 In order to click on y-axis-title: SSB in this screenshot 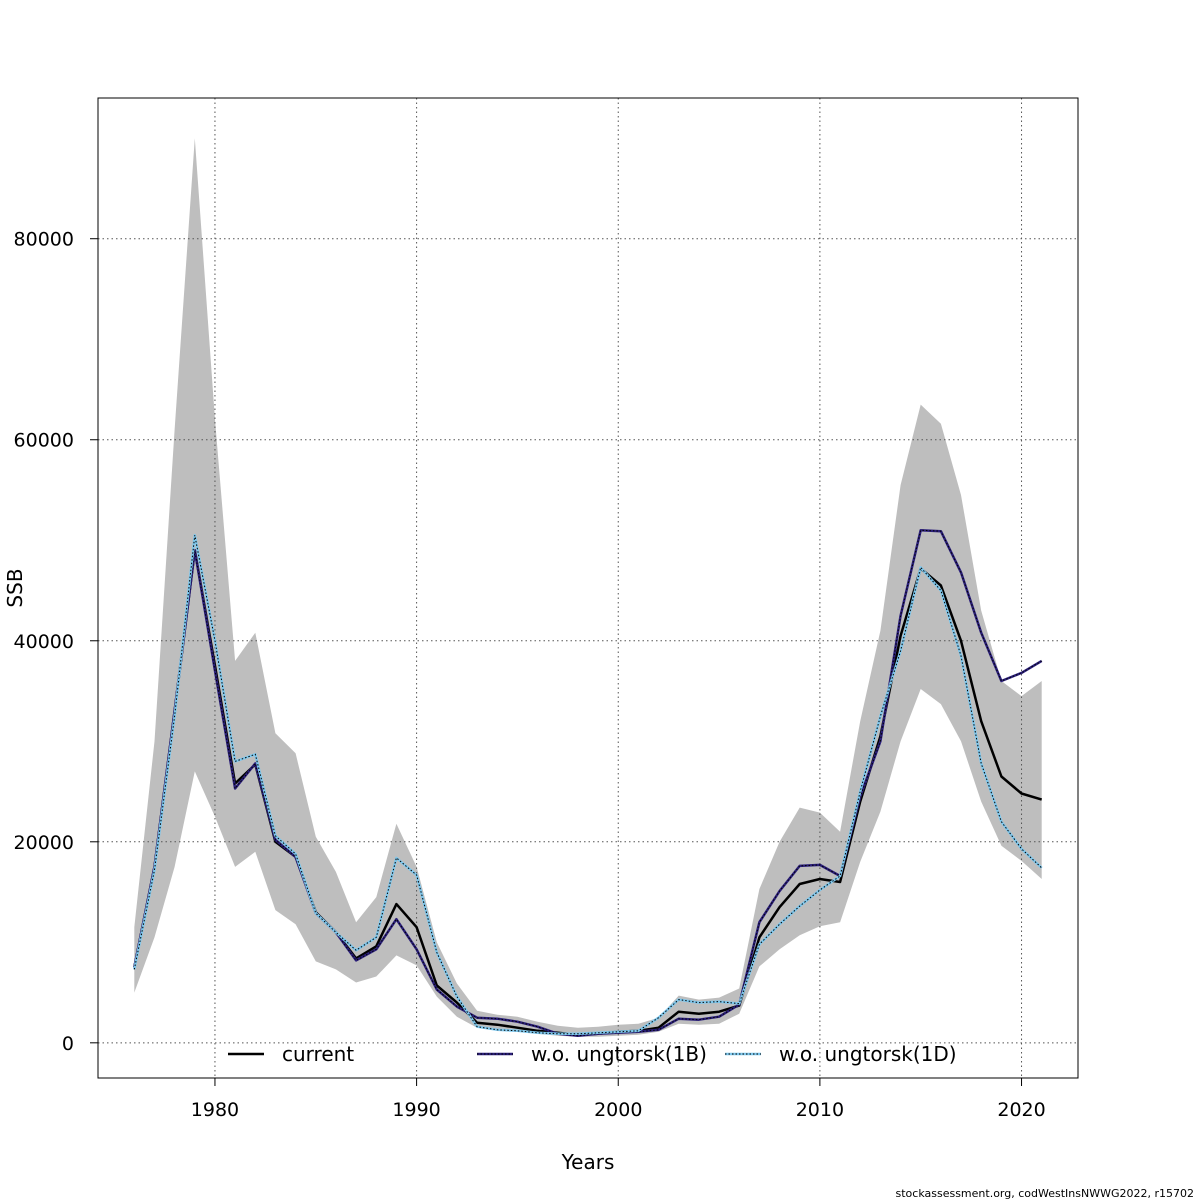, I will do `click(15, 587)`.